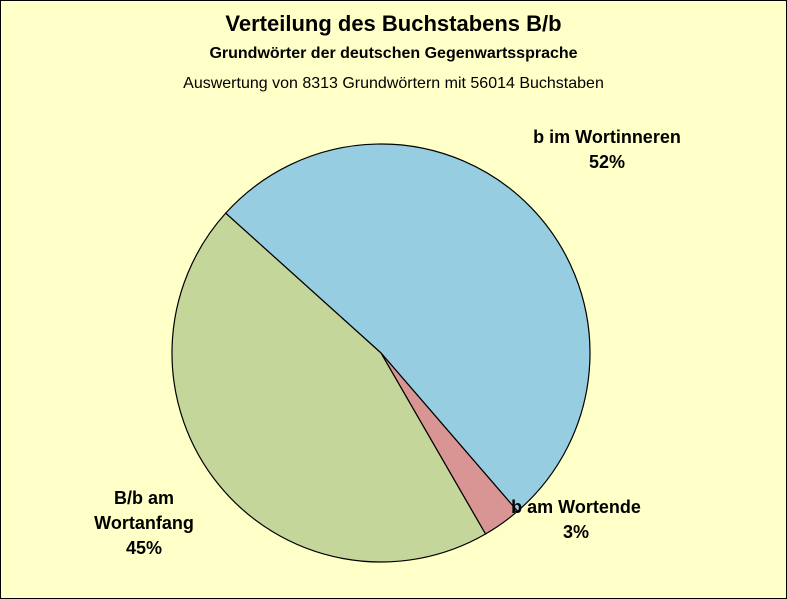 Image resolution: width=787 pixels, height=599 pixels. Describe the element at coordinates (576, 507) in the screenshot. I see `category-label: b am Wortende` at that location.